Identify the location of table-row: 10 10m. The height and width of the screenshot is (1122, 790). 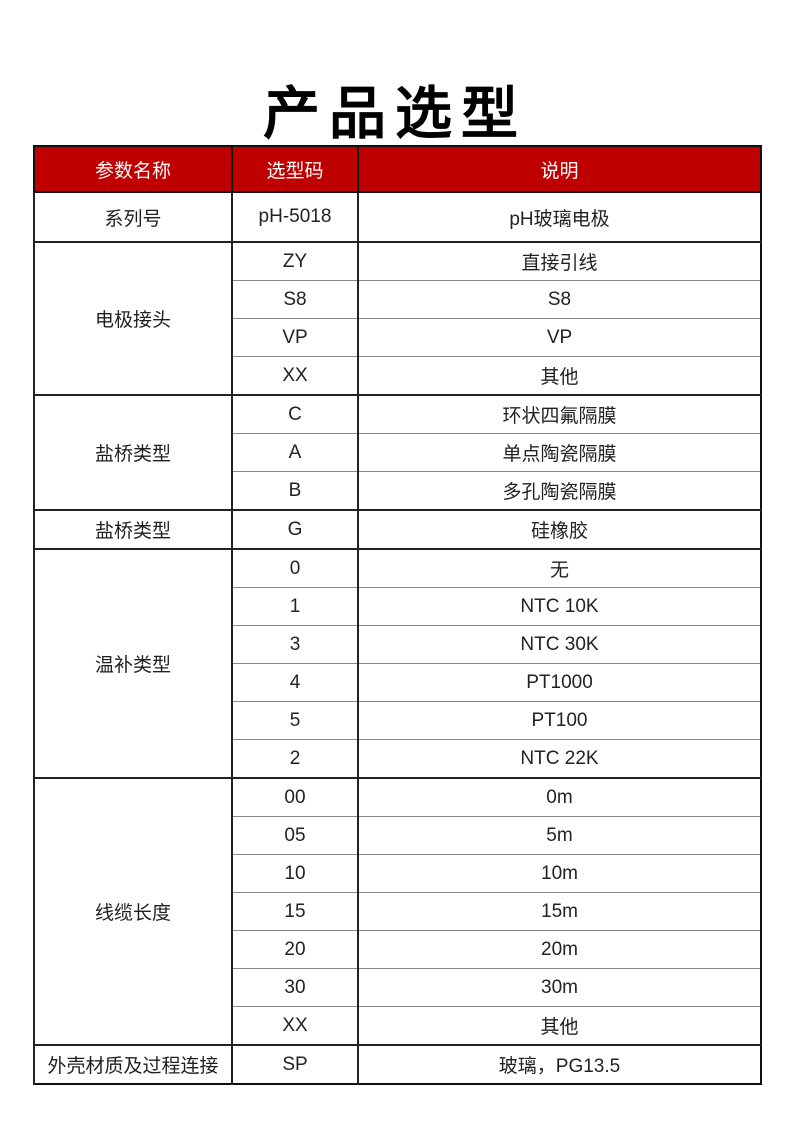
(397, 873).